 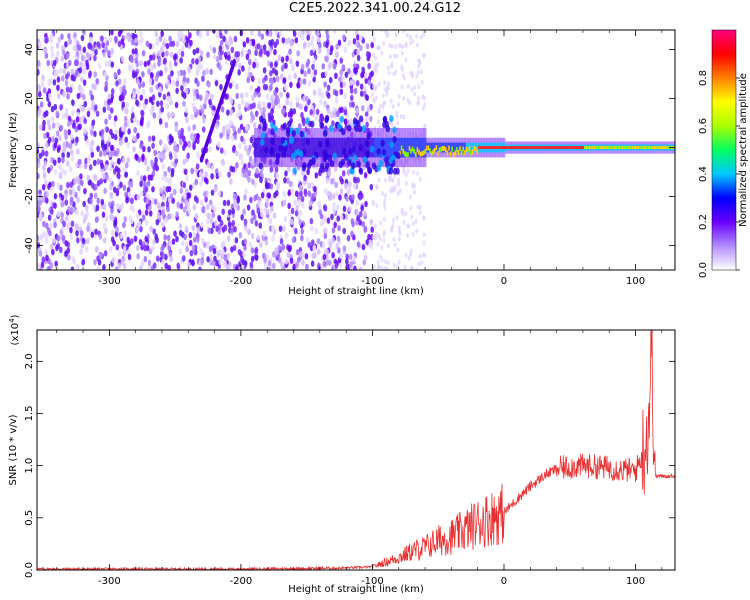 What do you see at coordinates (13, 150) in the screenshot?
I see `spectrogram-ylabel: Frequency (Hz)` at bounding box center [13, 150].